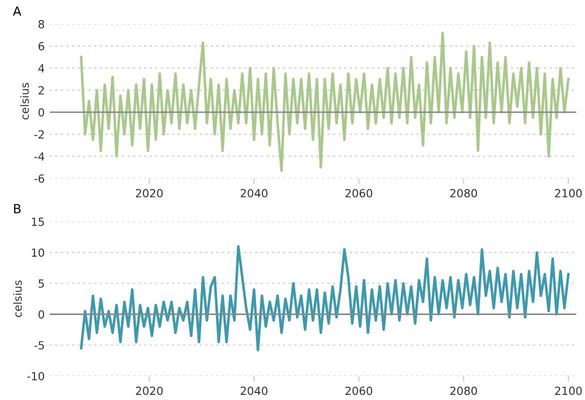  What do you see at coordinates (39, 134) in the screenshot?
I see `y-tick-label: -2` at bounding box center [39, 134].